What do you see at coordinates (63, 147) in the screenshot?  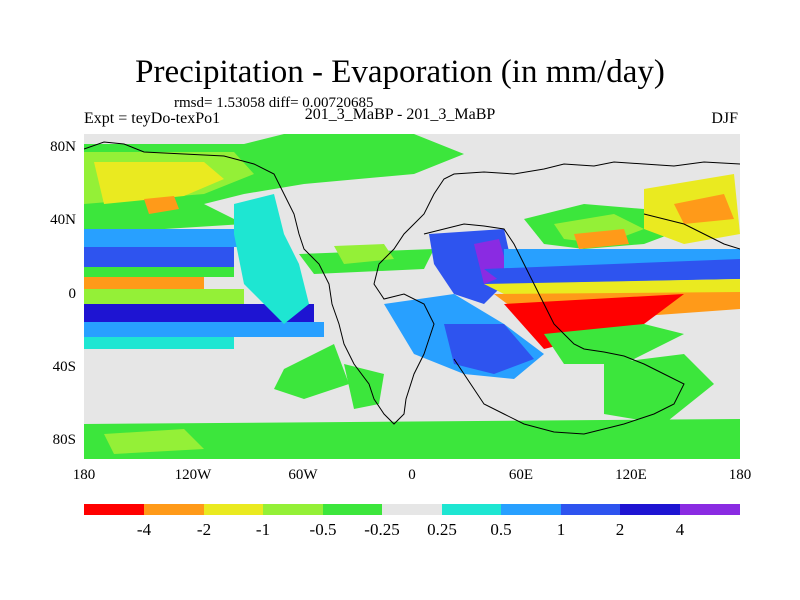 I see `lat-tick-label: 80N` at bounding box center [63, 147].